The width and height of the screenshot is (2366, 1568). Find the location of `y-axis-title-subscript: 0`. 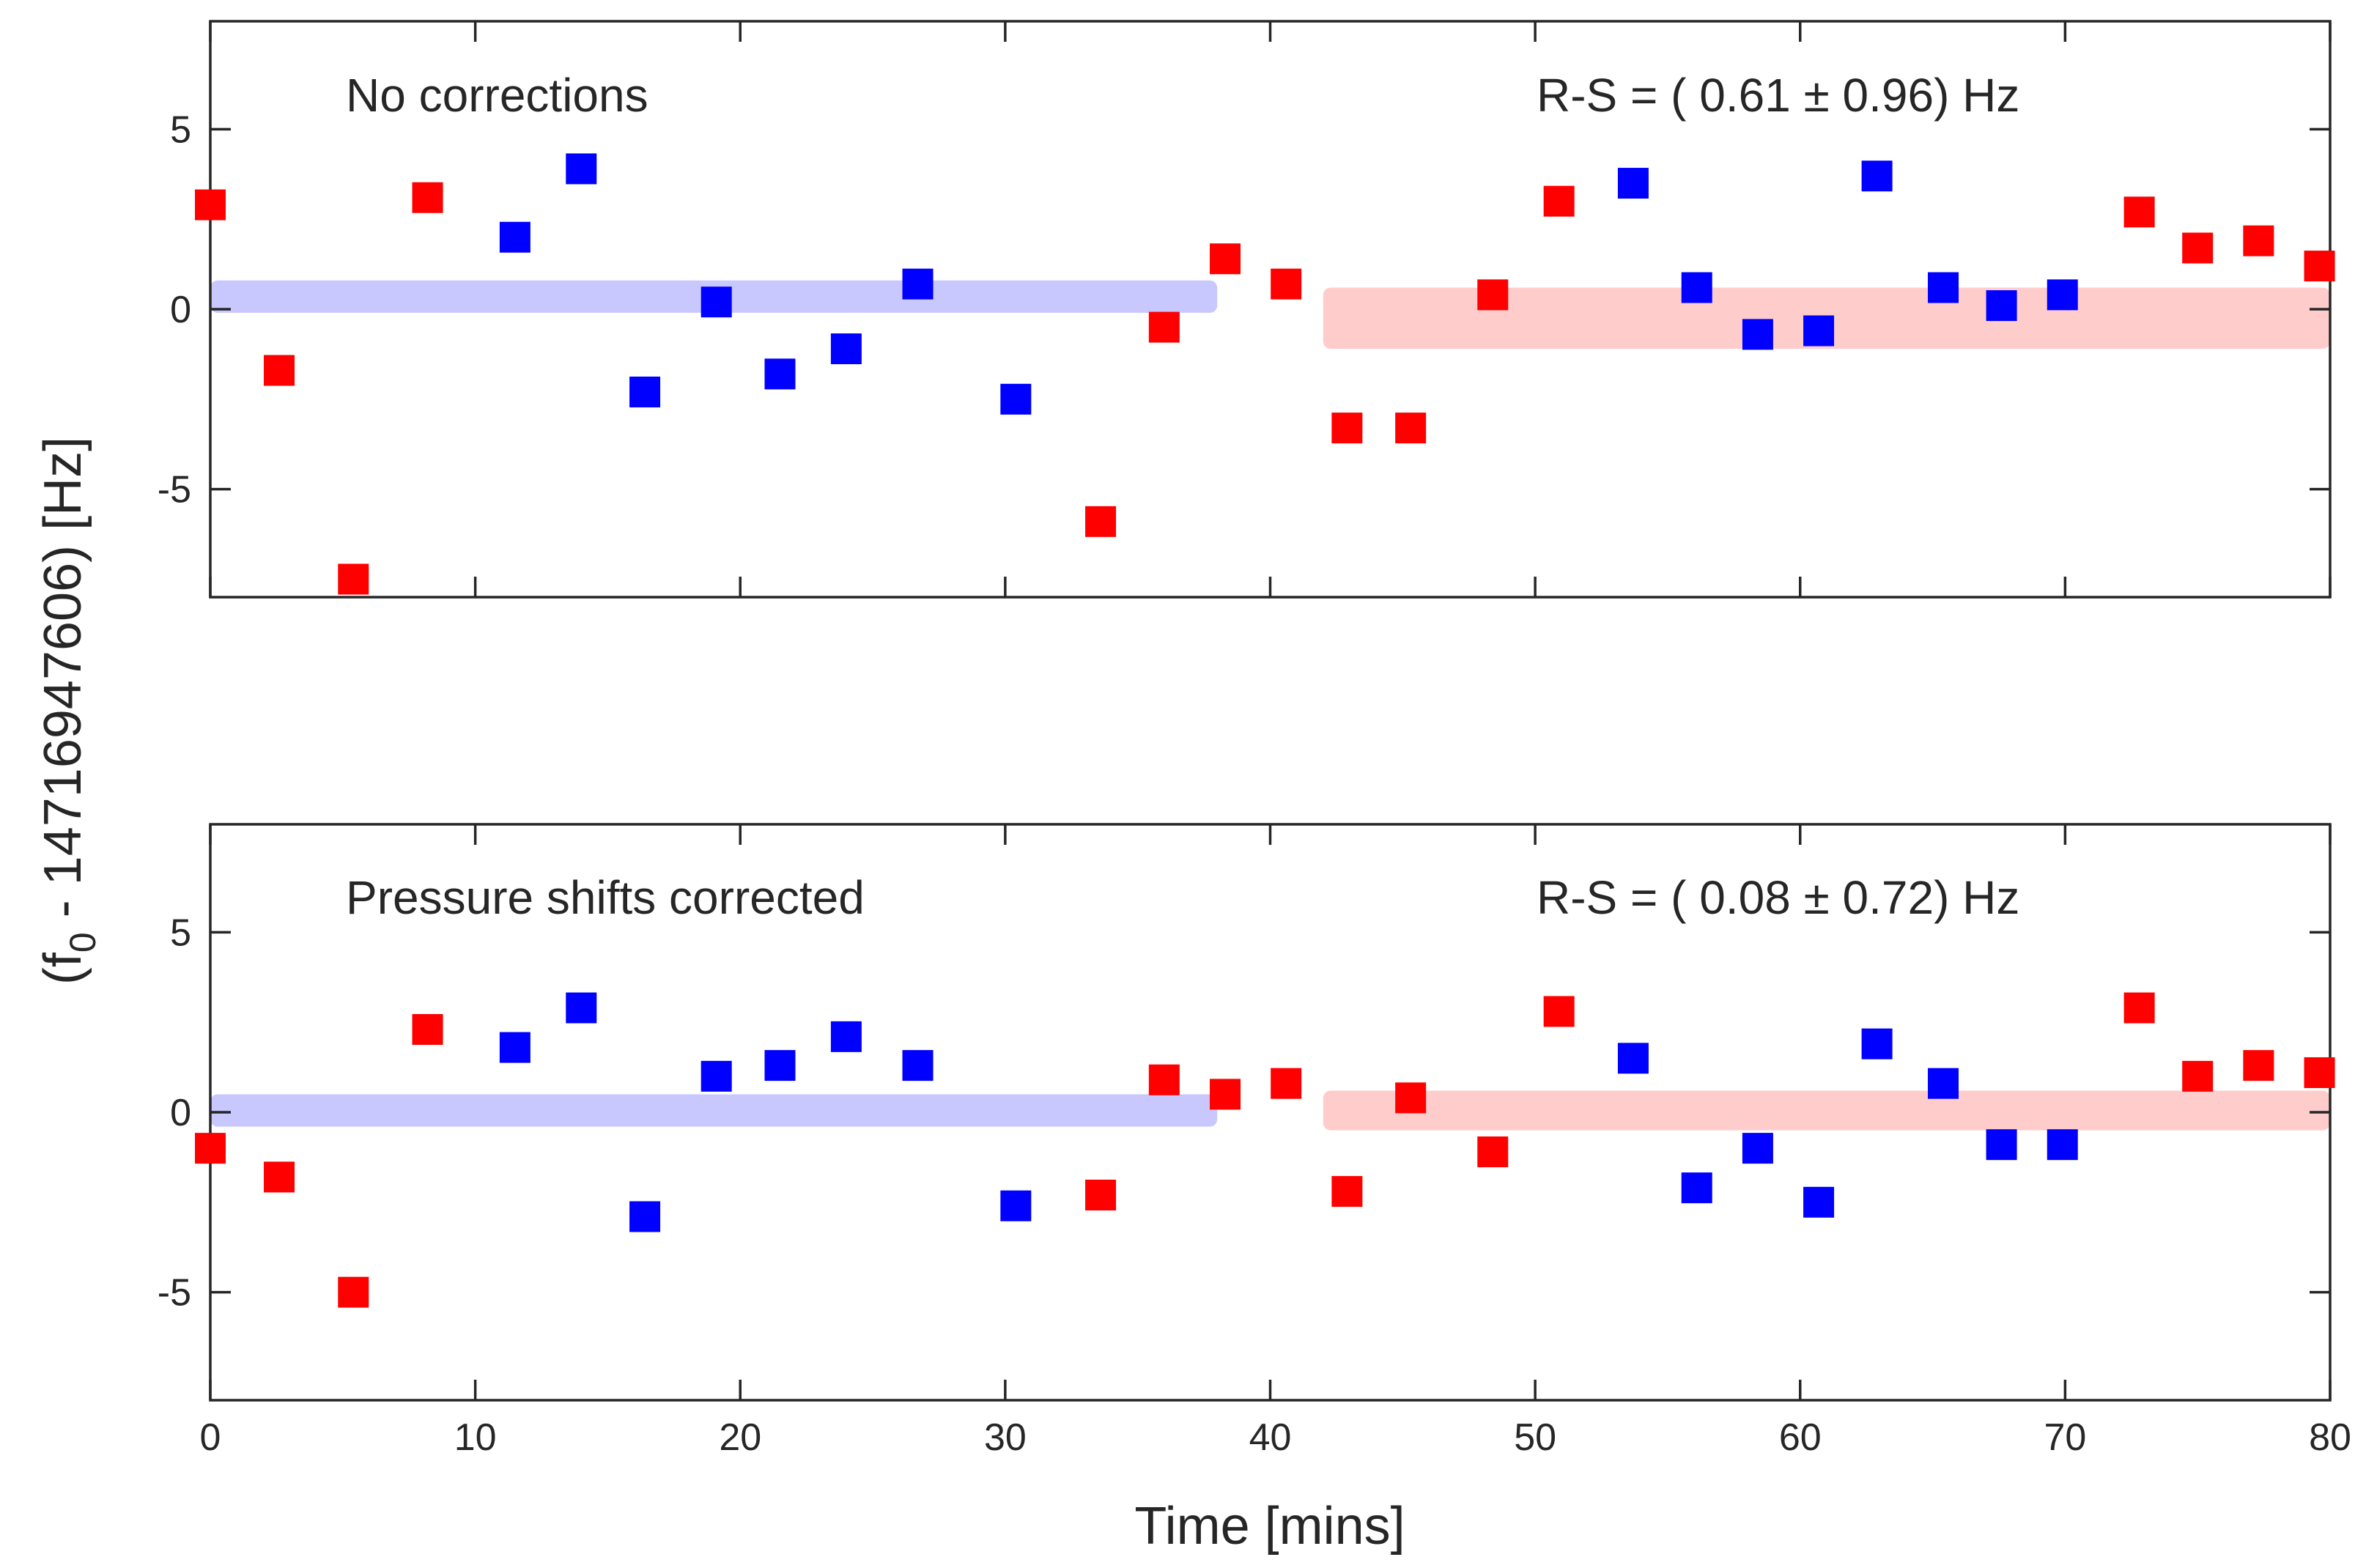

y-axis-title-subscript: 0 is located at coordinates (82, 943).